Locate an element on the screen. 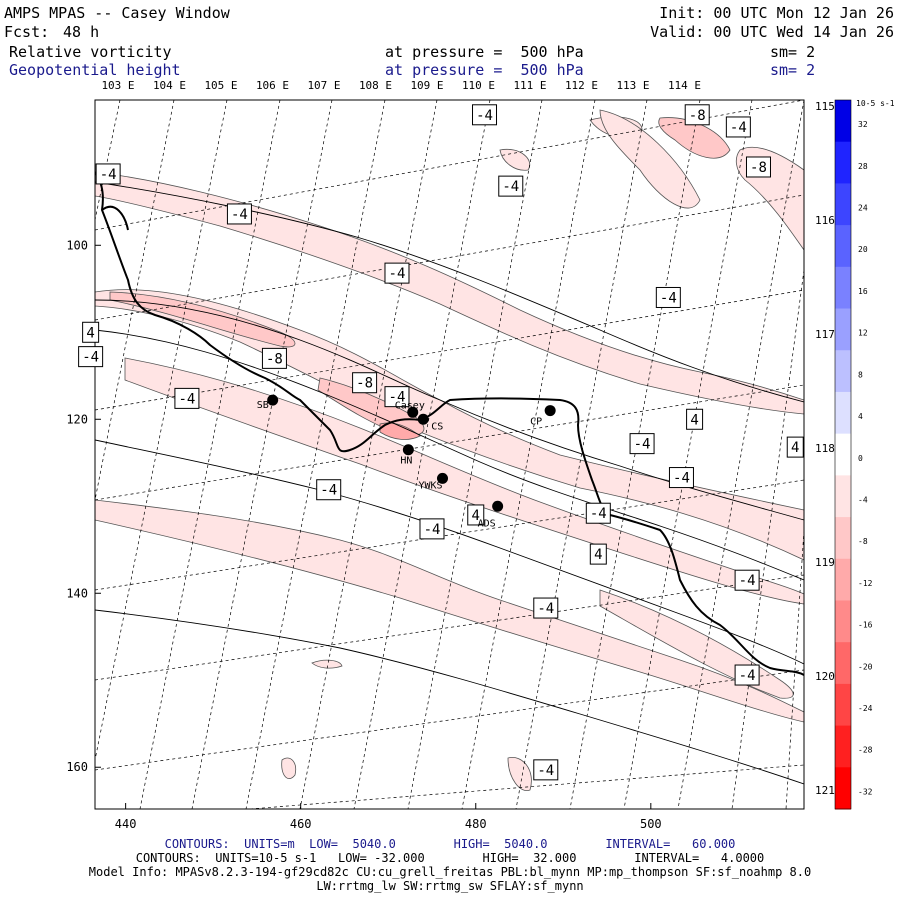  longitude-label-top: 104 E is located at coordinates (169, 85).